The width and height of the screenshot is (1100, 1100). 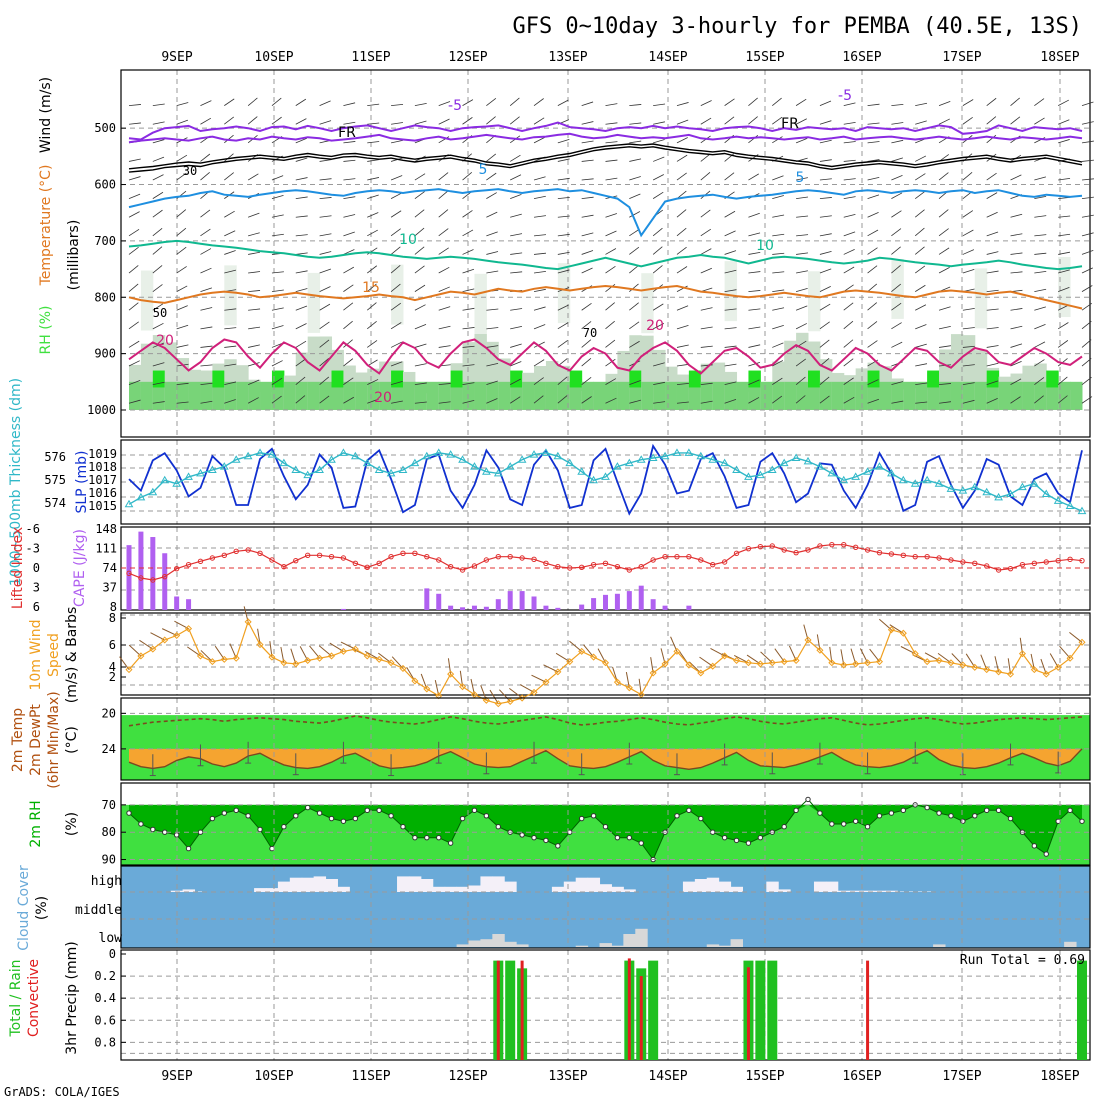 What do you see at coordinates (483, 170) in the screenshot?
I see `isotherm-label: 5` at bounding box center [483, 170].